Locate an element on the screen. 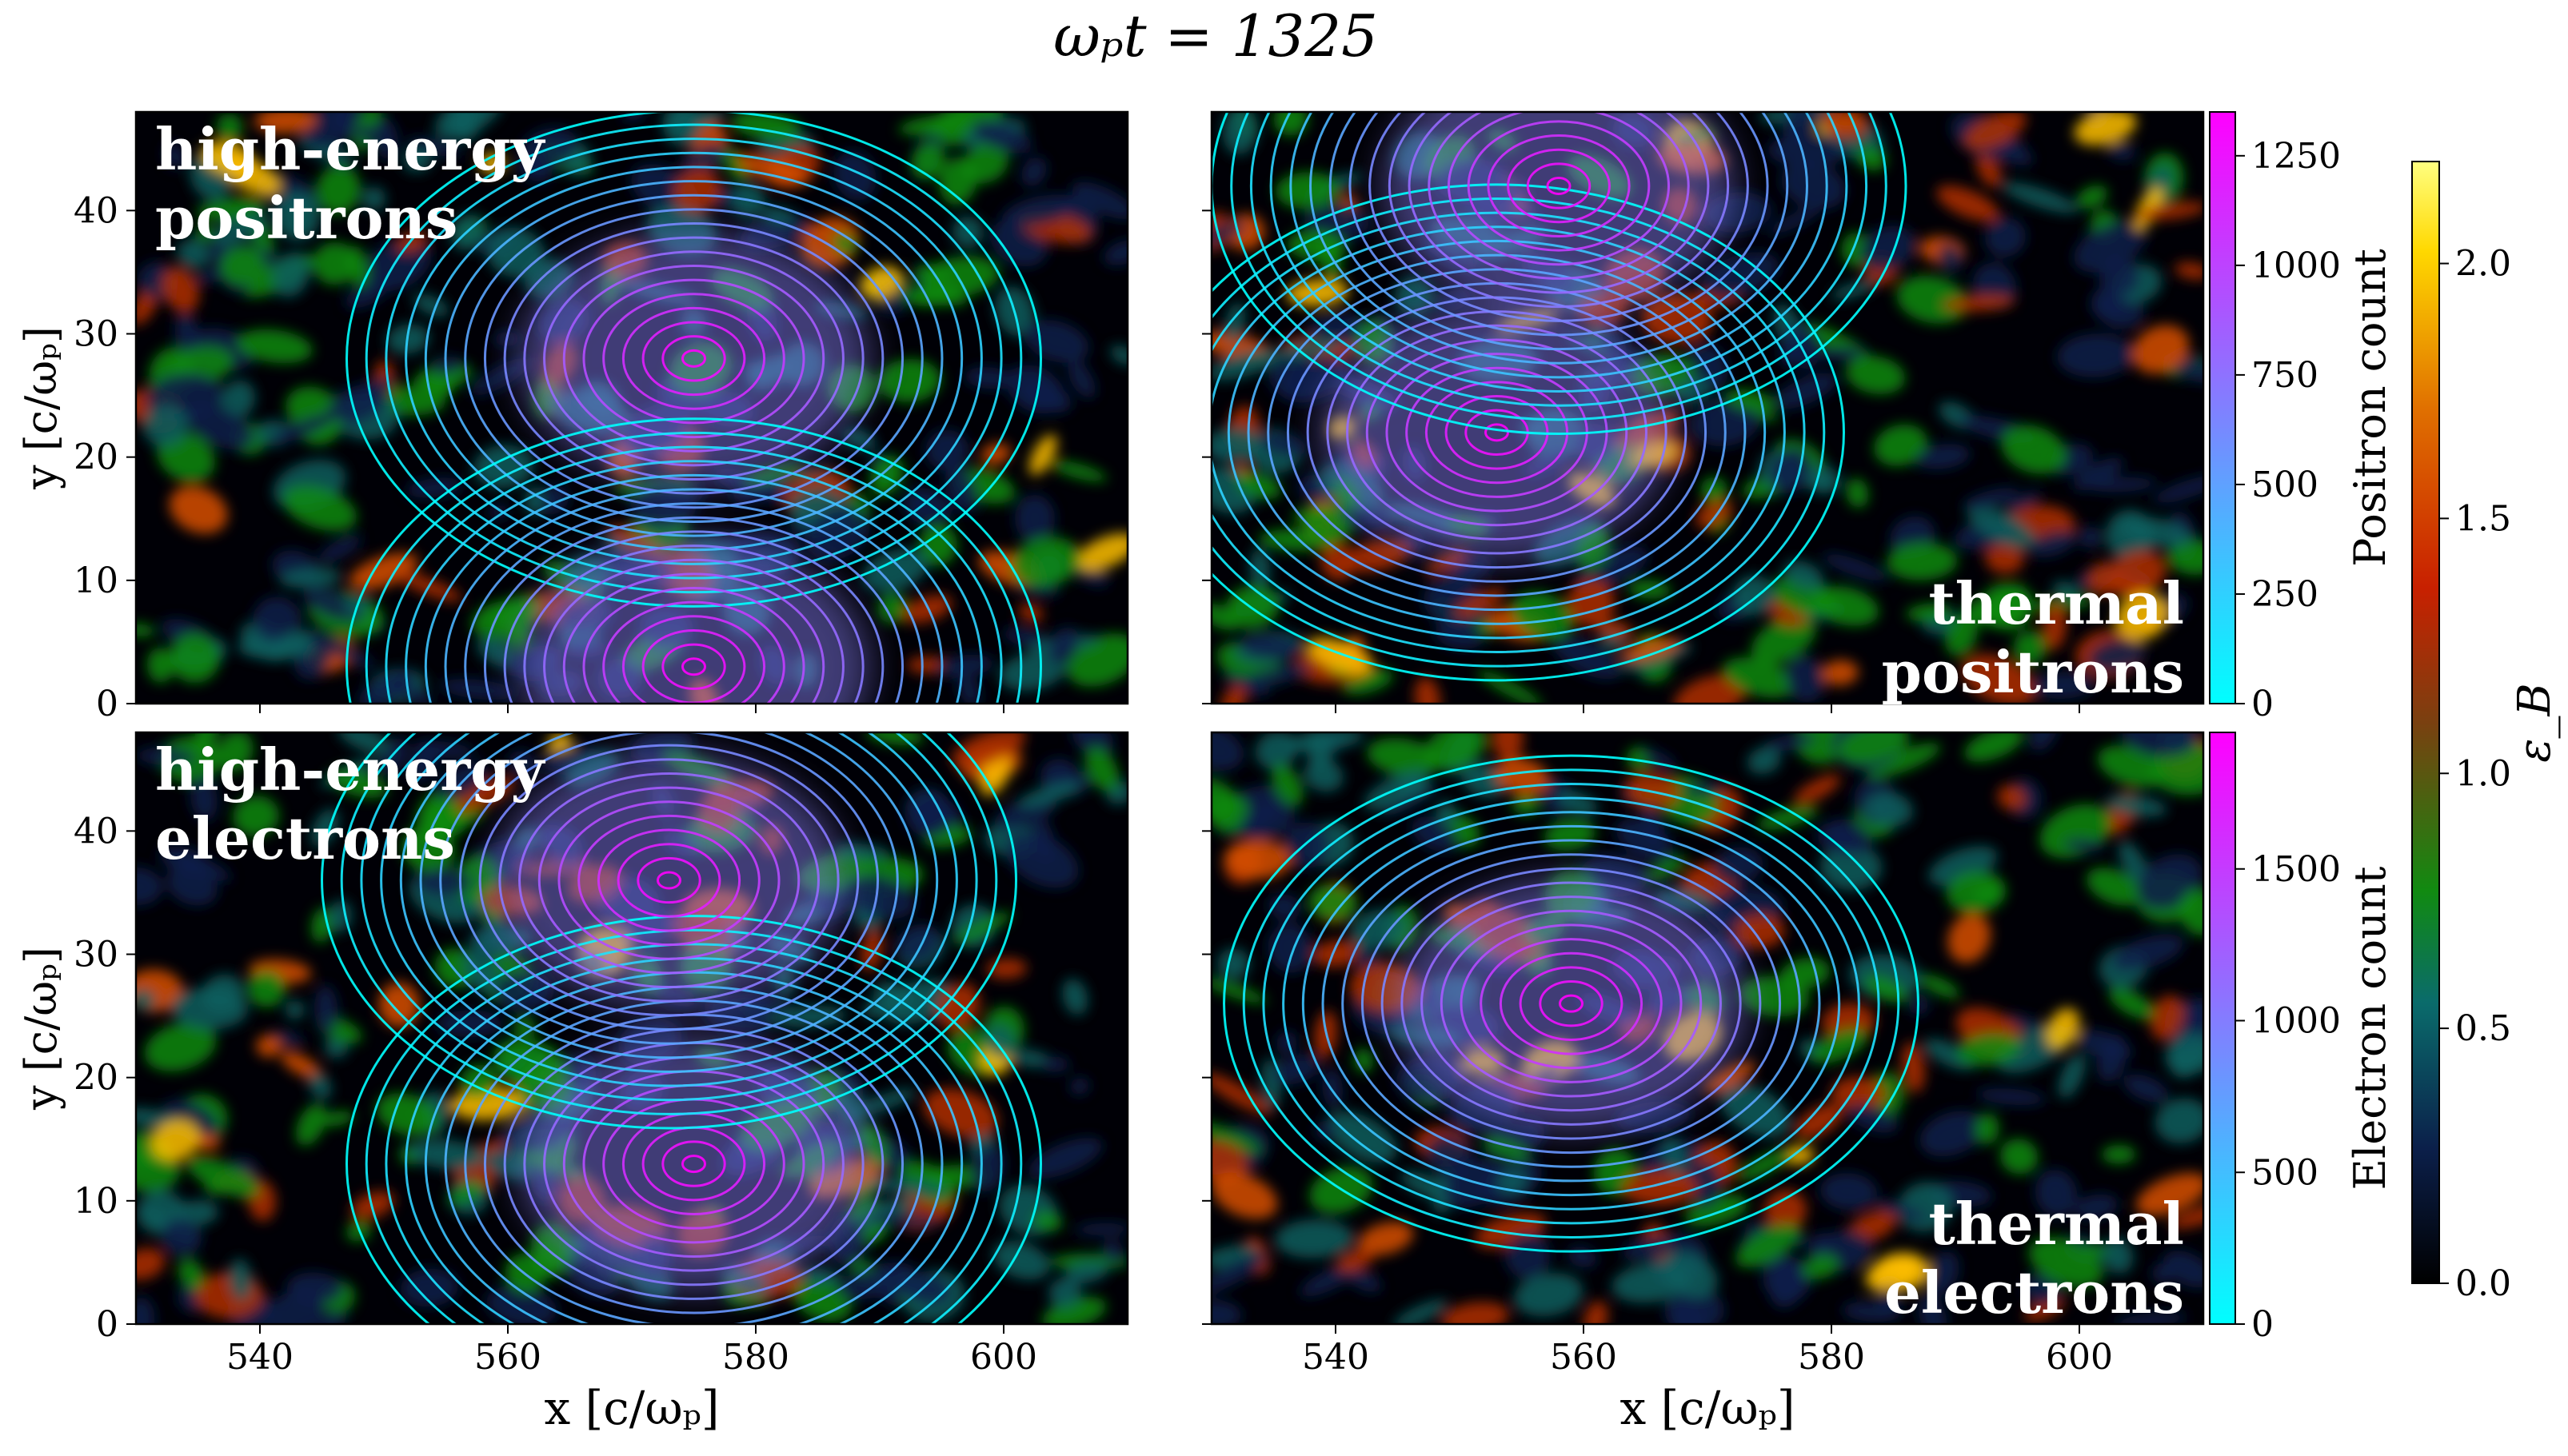 The width and height of the screenshot is (2568, 1456). positron-colorbar: 0 250 500 750 1000 1250 Positron count is located at coordinates (2302, 417).